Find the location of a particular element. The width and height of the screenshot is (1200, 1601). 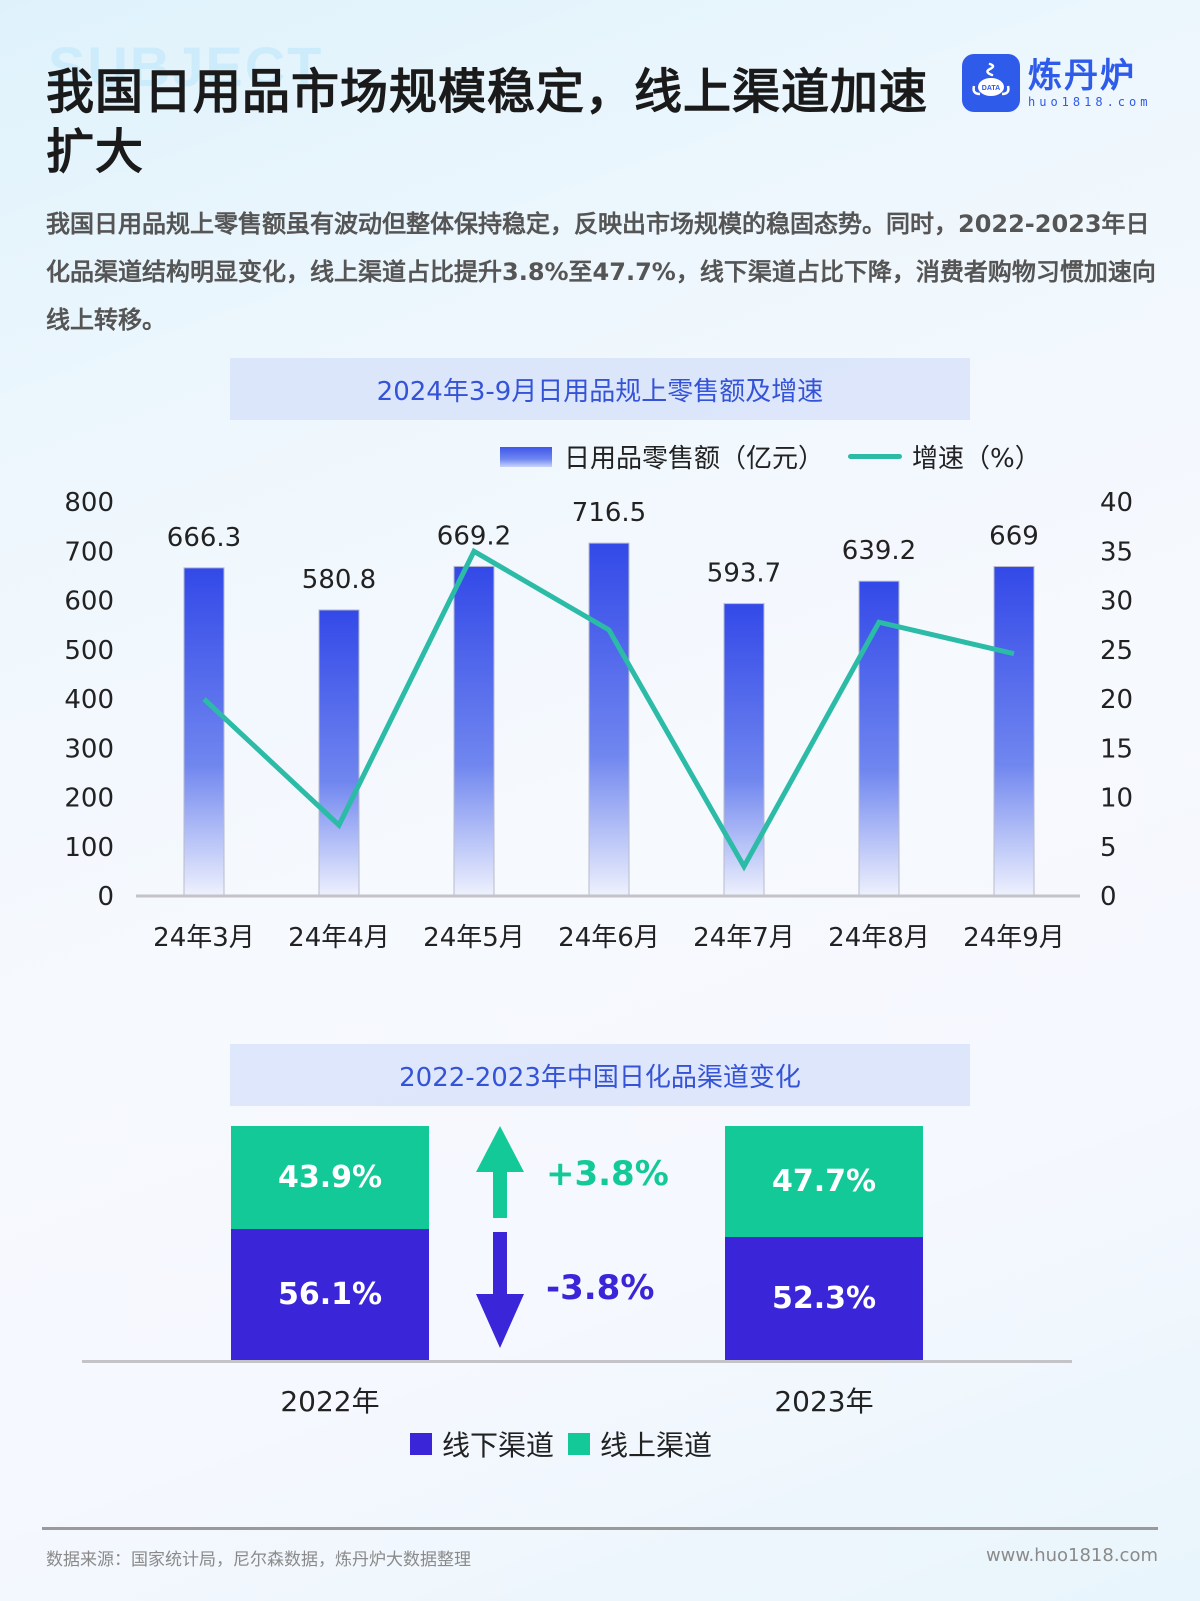

svg-text: DATA is located at coordinates (991, 88).